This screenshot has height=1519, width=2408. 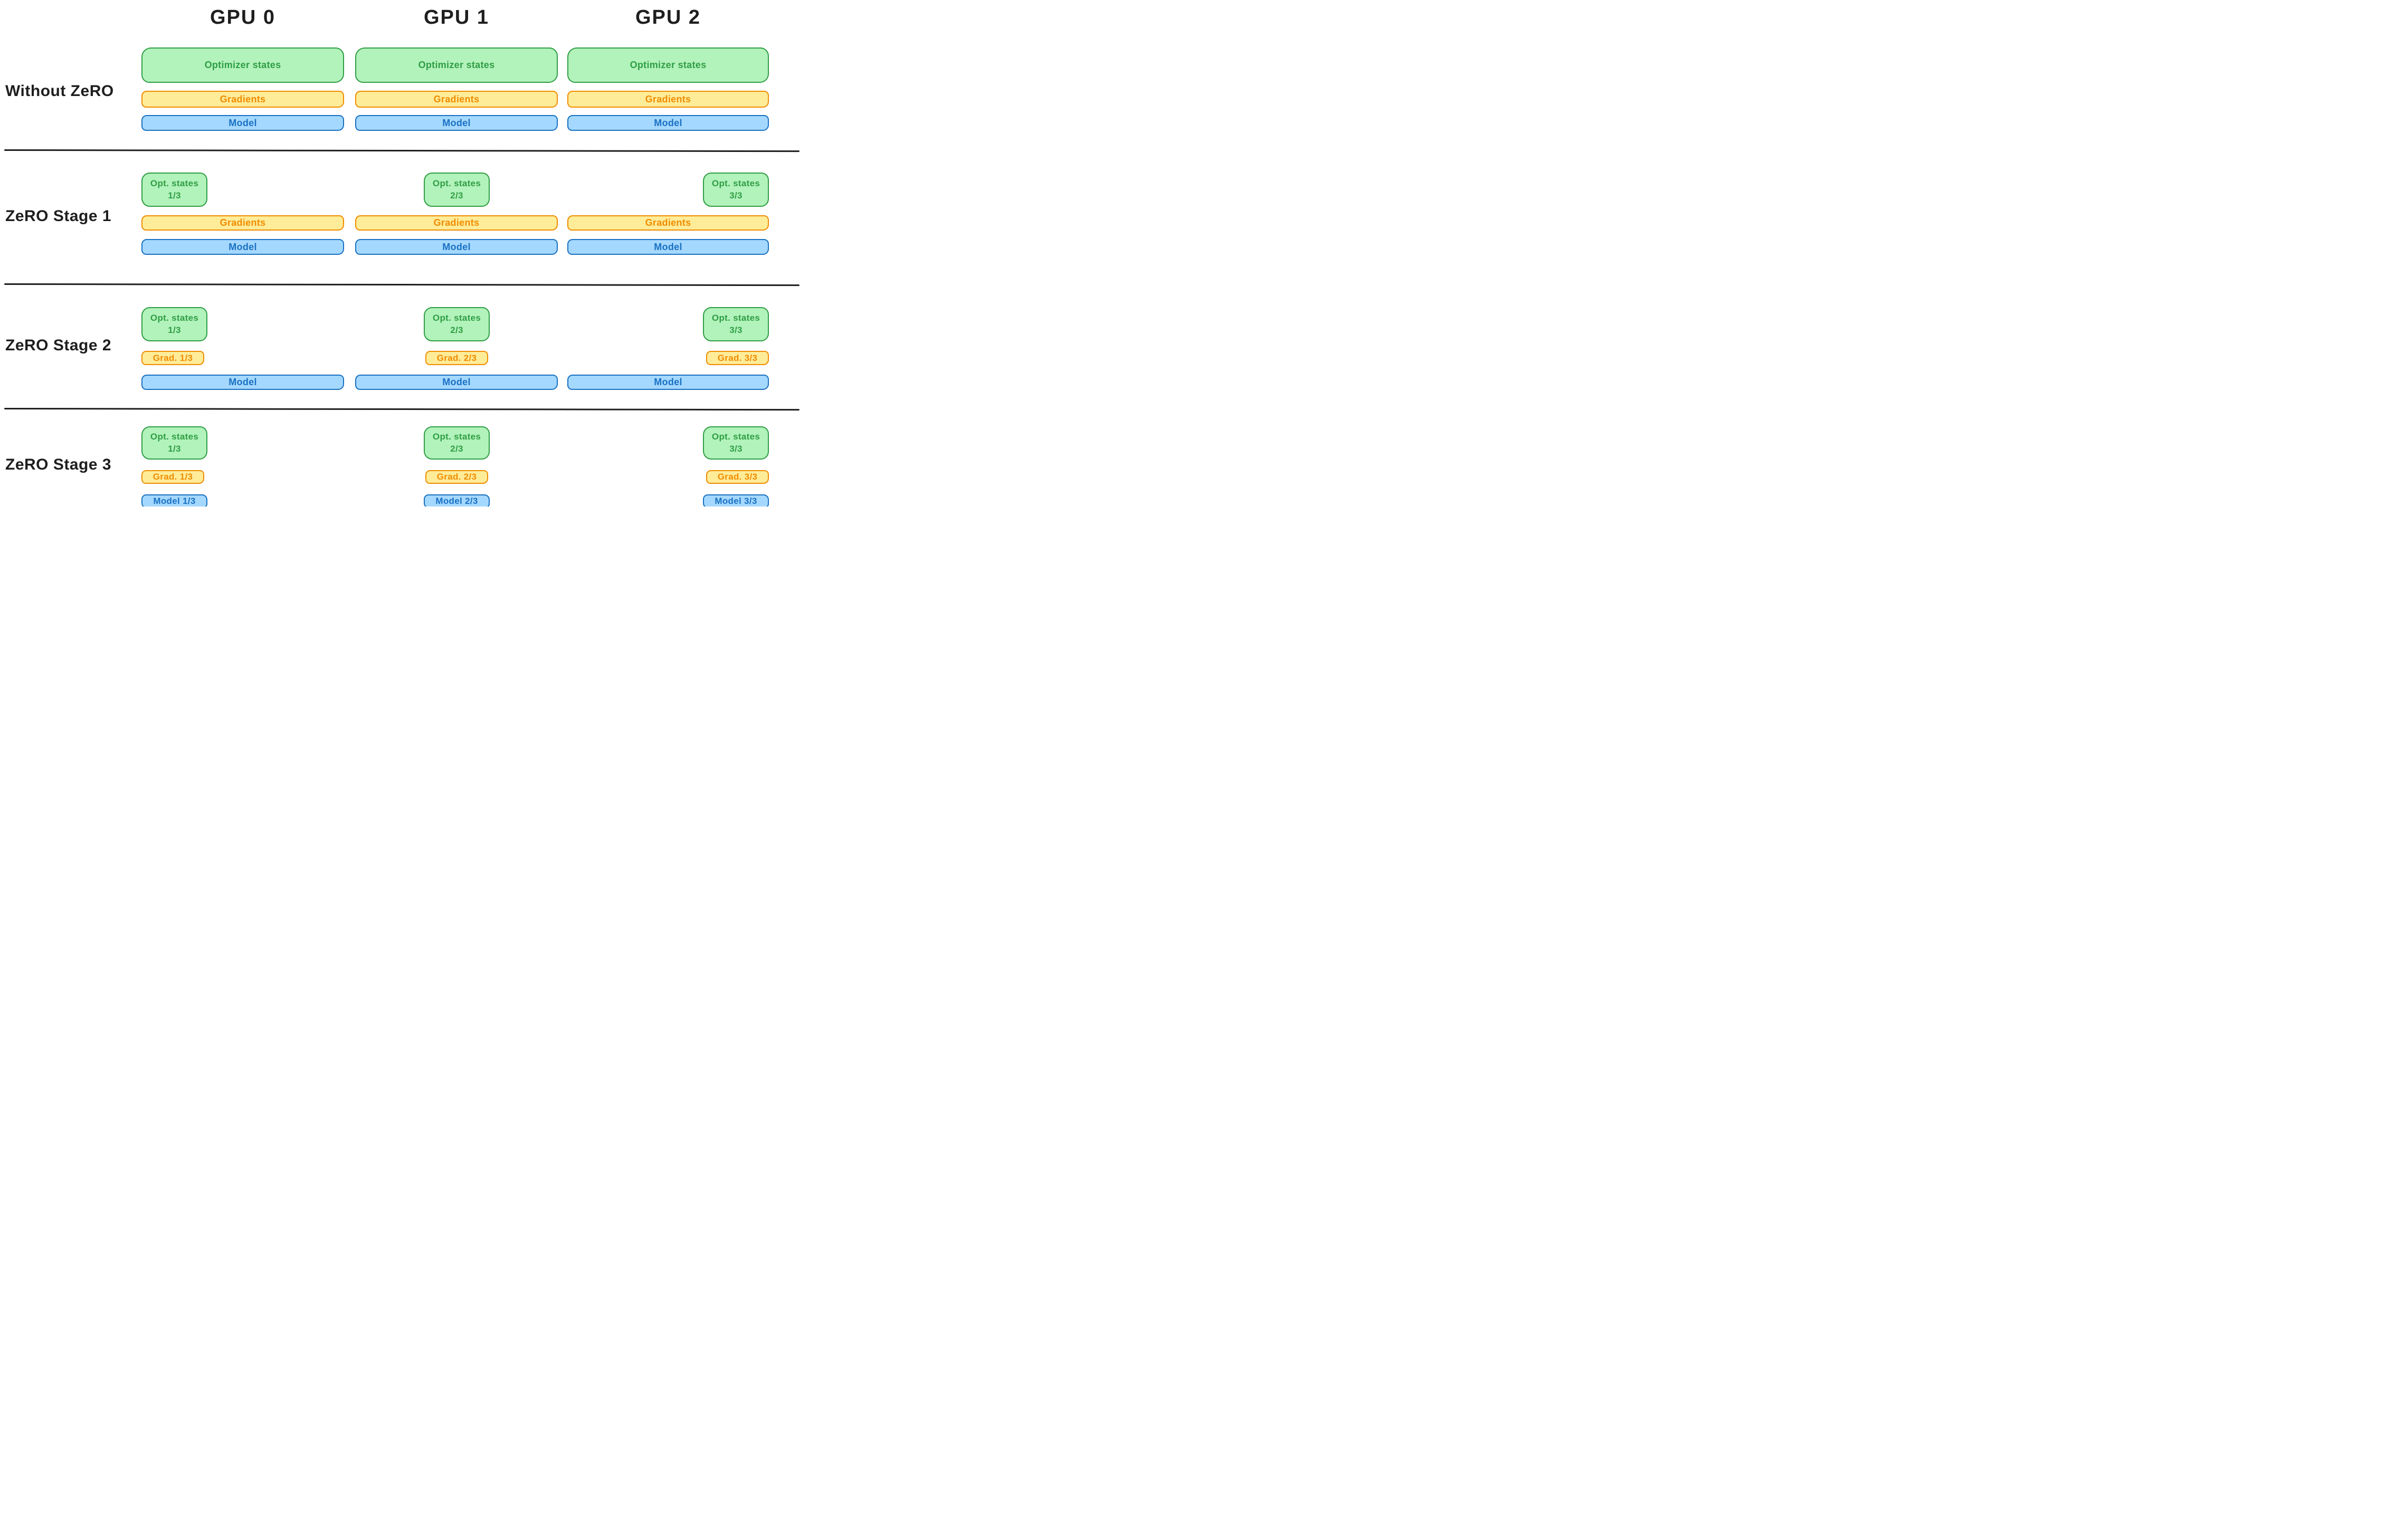 I want to click on model-shard-label: Model 3/3, so click(x=736, y=501).